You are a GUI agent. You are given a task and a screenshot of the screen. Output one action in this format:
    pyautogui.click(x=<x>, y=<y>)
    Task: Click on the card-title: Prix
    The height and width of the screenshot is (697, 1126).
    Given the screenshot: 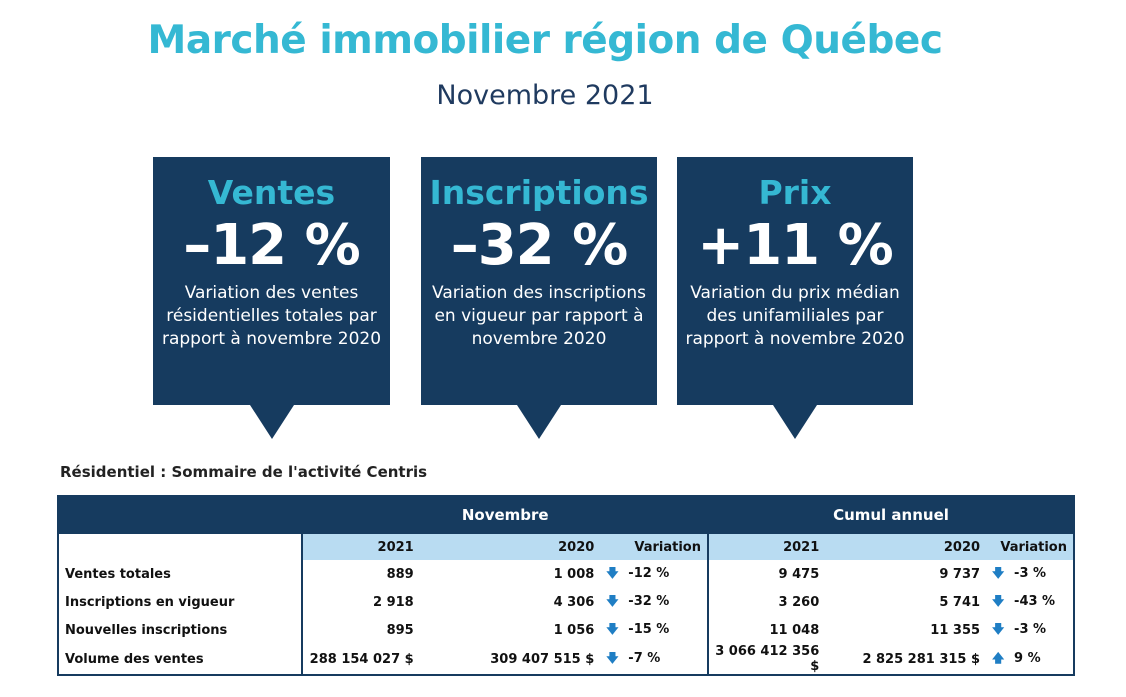 What is the action you would take?
    pyautogui.click(x=795, y=192)
    